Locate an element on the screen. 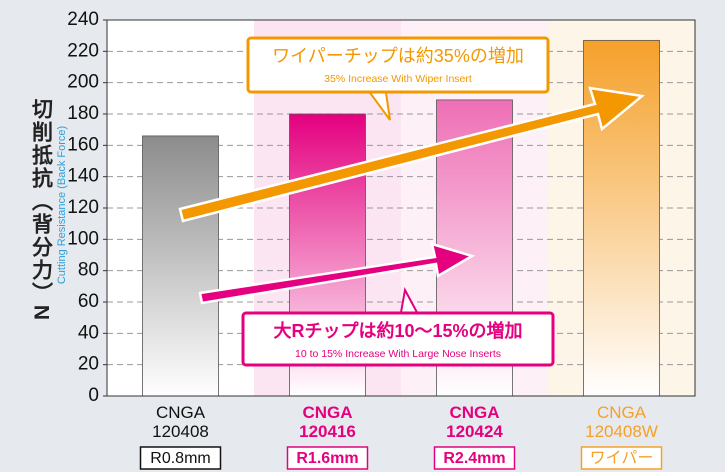 The width and height of the screenshot is (725, 472). y-tick-label: 40 is located at coordinates (88, 332).